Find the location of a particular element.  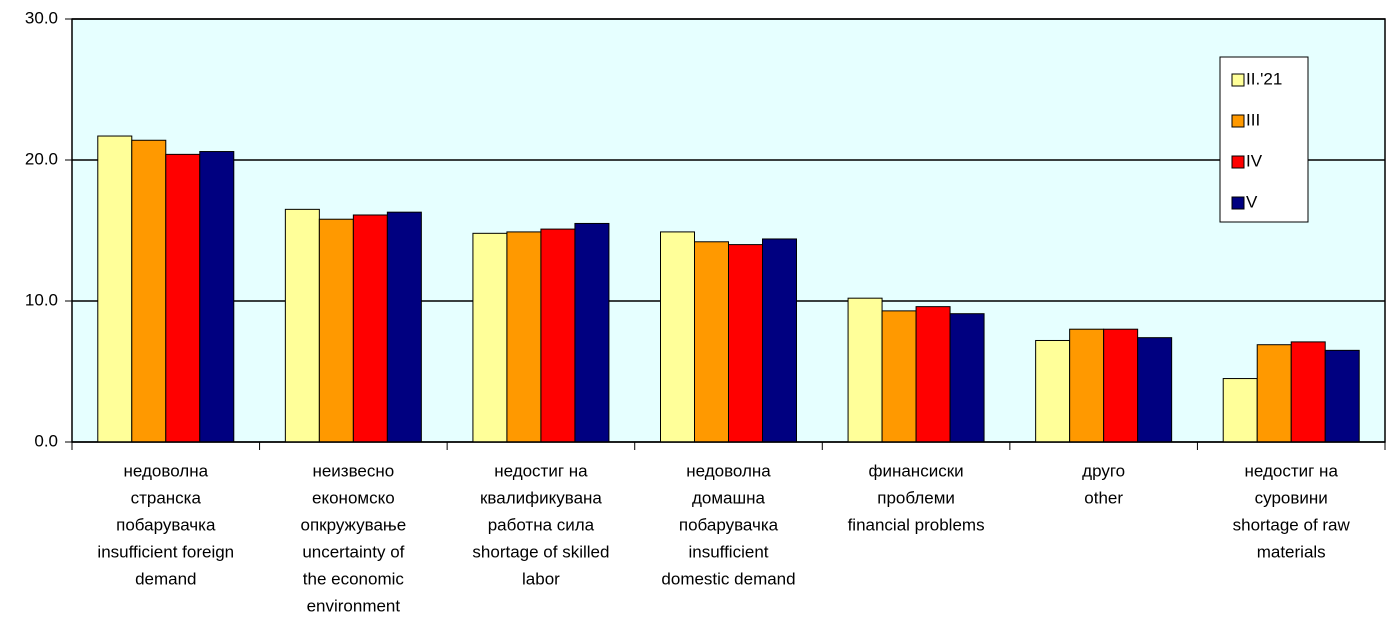

x-tick-label: квалификувана is located at coordinates (541, 497).